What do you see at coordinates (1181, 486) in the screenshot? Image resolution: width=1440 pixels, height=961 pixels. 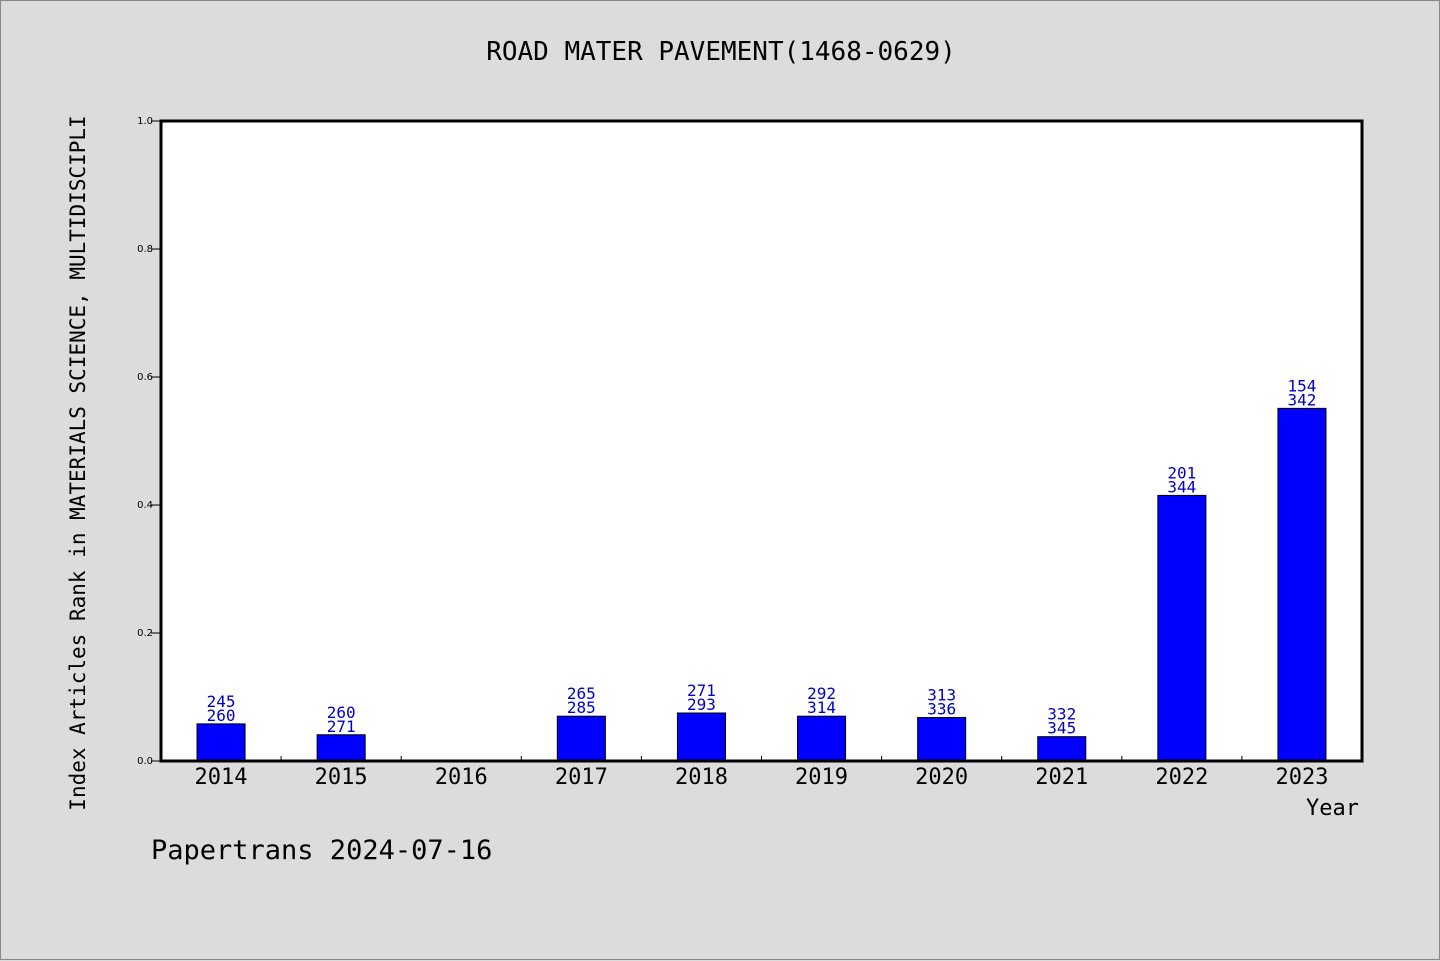 I see `bar-data-label: 344` at bounding box center [1181, 486].